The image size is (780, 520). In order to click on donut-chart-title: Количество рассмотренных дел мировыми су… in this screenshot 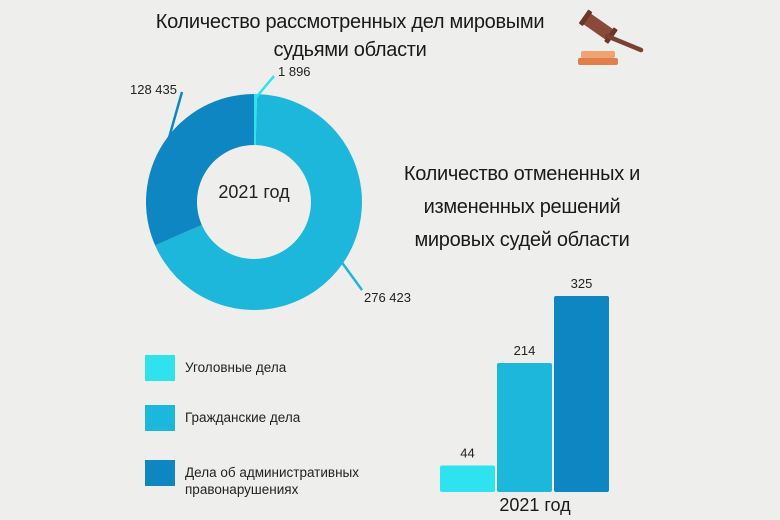, I will do `click(350, 36)`.